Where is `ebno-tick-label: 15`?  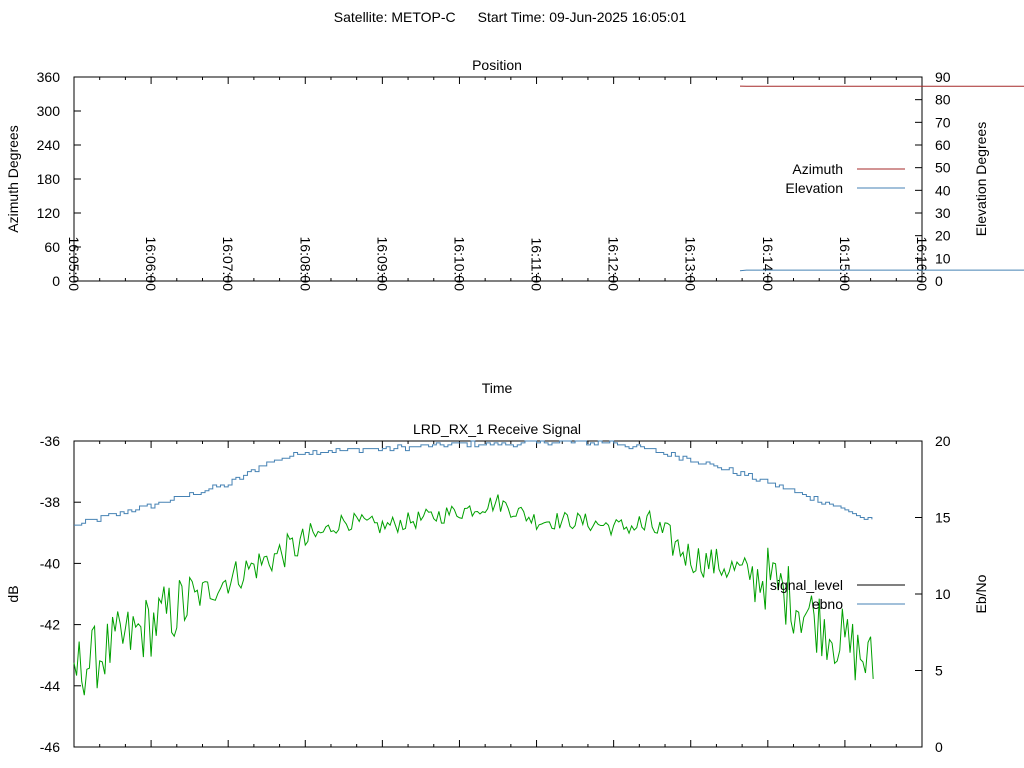 ebno-tick-label: 15 is located at coordinates (943, 518).